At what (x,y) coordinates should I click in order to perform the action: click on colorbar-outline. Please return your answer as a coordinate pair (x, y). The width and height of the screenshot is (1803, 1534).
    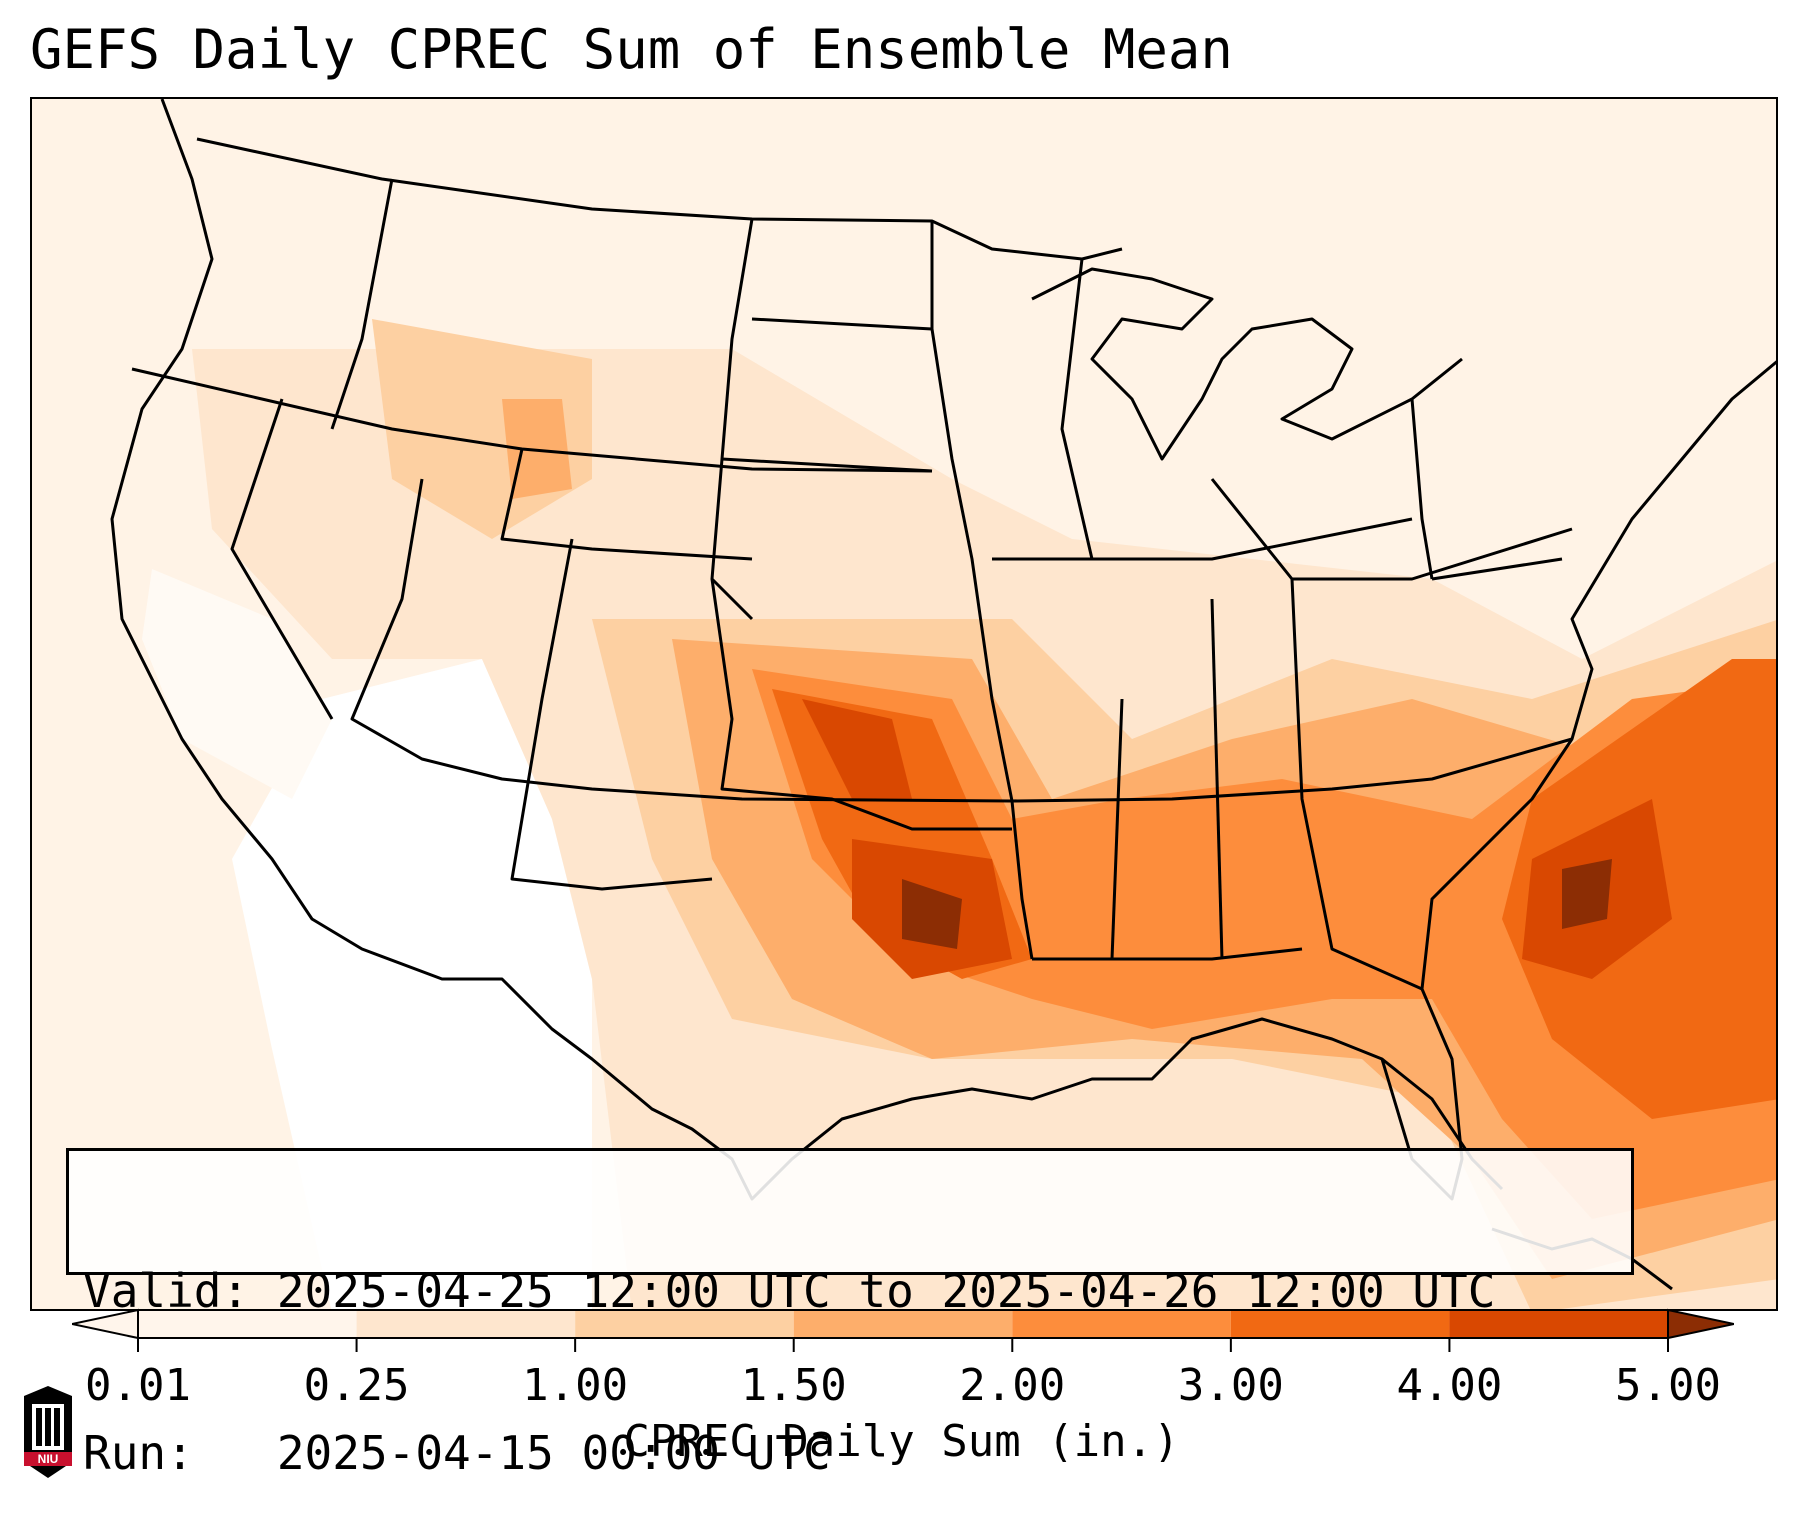
    Looking at the image, I should click on (903, 1324).